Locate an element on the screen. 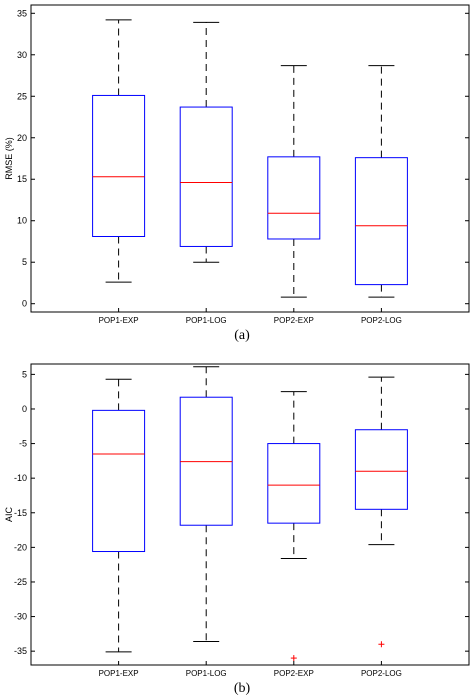  y-tick-label: -20 is located at coordinates (20, 547).